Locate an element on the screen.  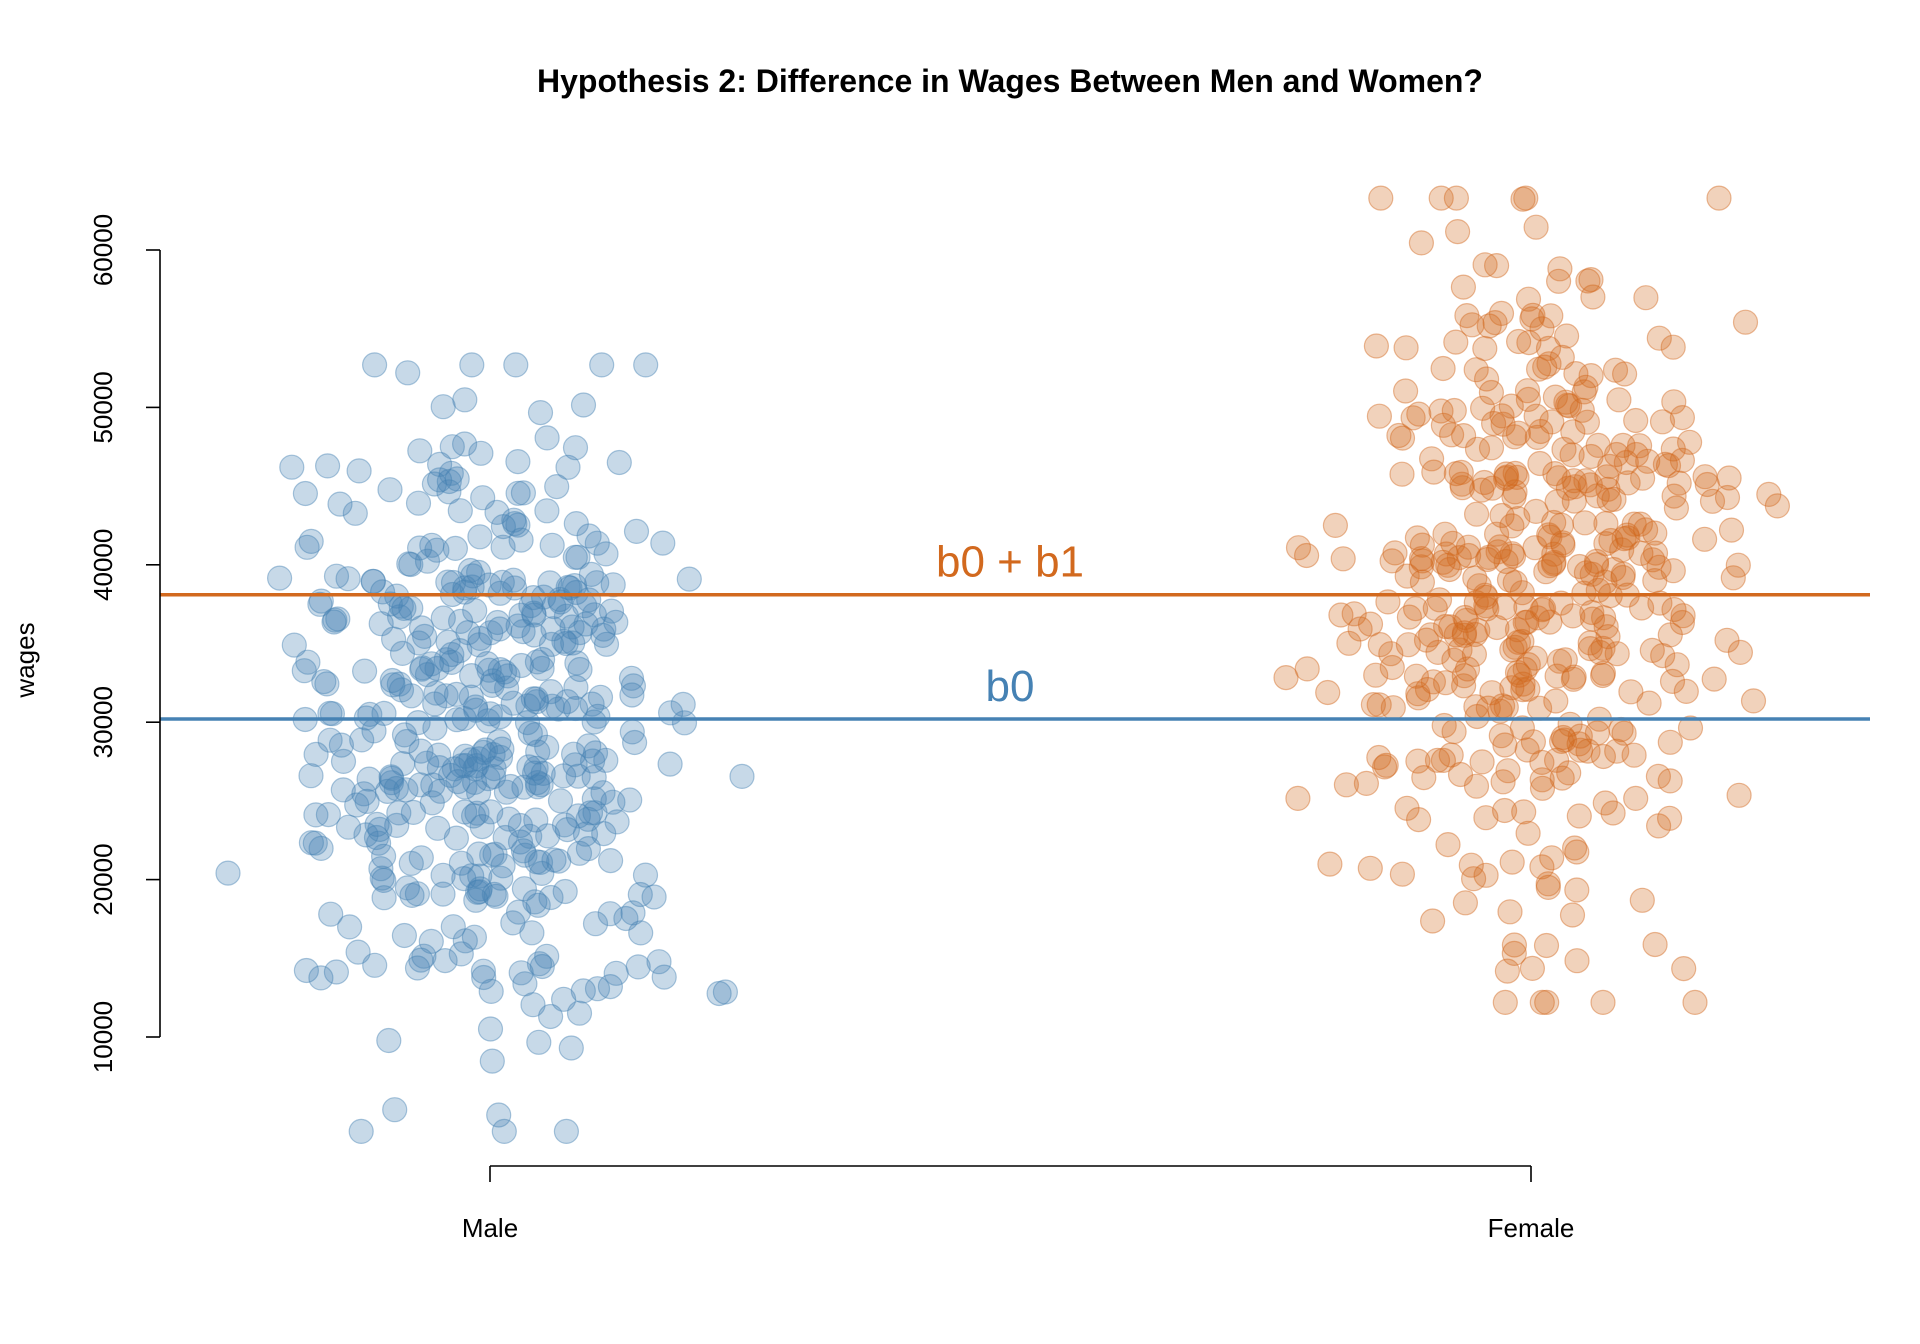
y-tick-label: 10000 is located at coordinates (103, 1037).